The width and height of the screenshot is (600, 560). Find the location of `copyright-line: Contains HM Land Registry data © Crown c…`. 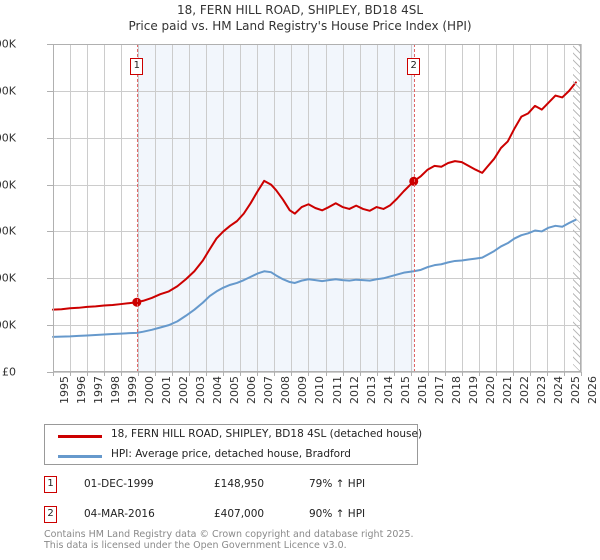

copyright-line: Contains HM Land Registry data © Crown c… is located at coordinates (229, 534).